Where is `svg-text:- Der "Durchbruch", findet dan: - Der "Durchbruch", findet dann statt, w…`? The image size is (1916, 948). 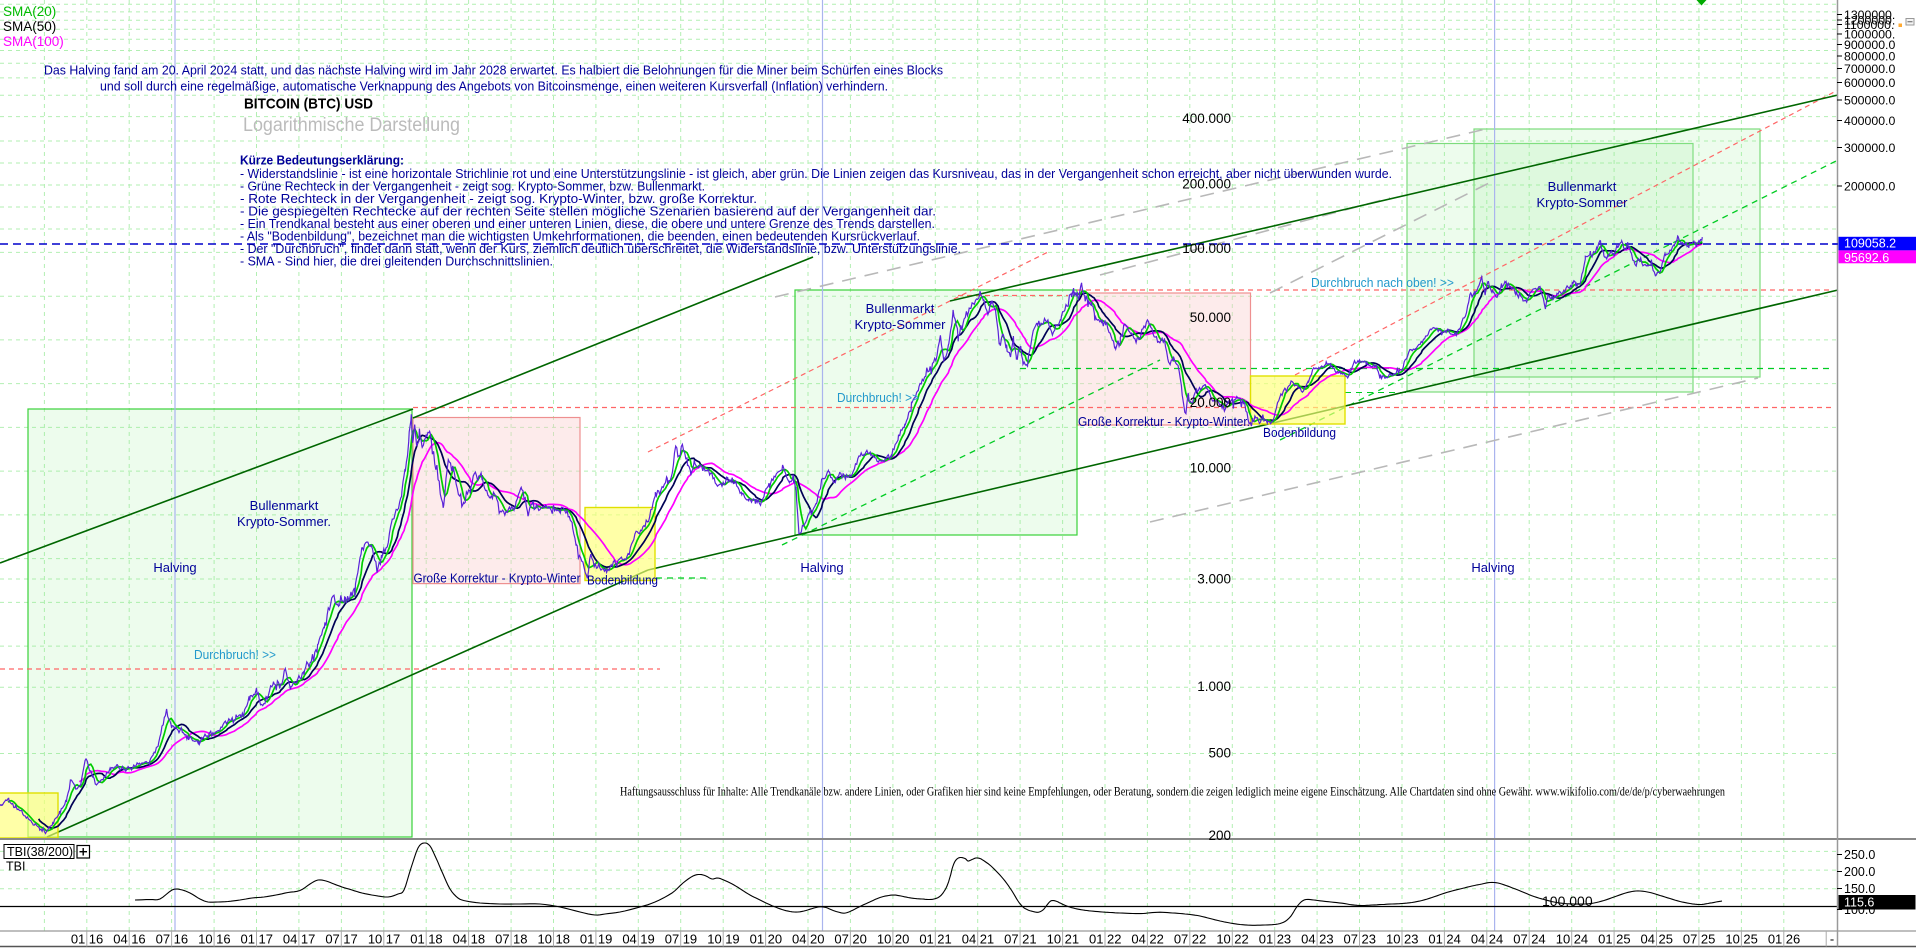
svg-text:- Der "Durchbruch", findet dan: - Der "Durchbruch", findet dann statt, w… is located at coordinates (600, 249).